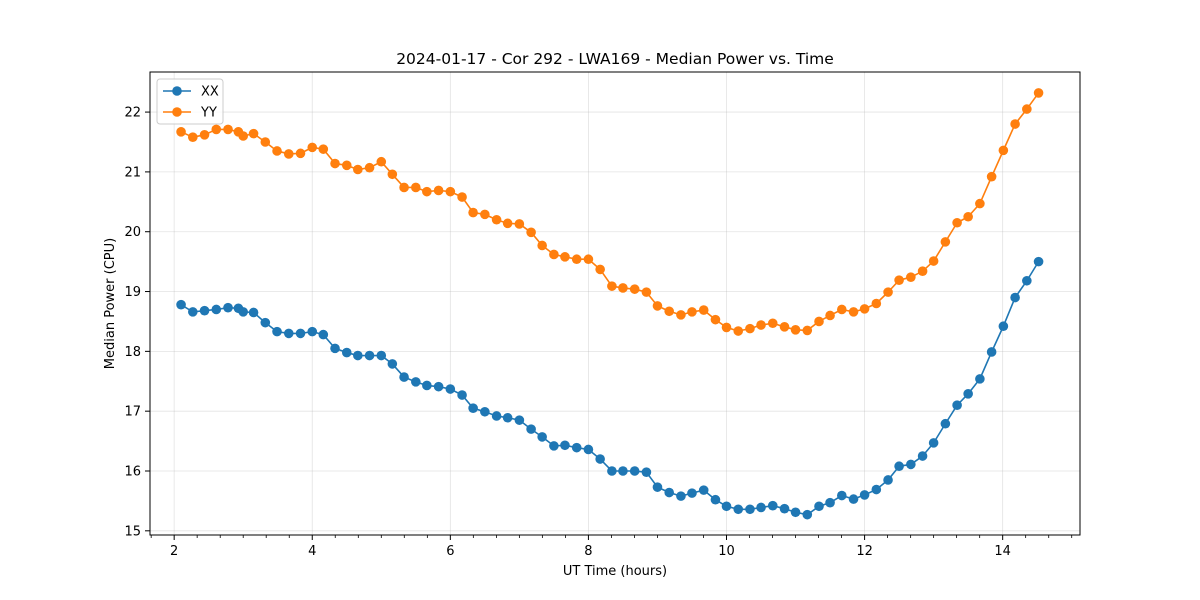  What do you see at coordinates (312, 551) in the screenshot?
I see `x-tick-label: 4` at bounding box center [312, 551].